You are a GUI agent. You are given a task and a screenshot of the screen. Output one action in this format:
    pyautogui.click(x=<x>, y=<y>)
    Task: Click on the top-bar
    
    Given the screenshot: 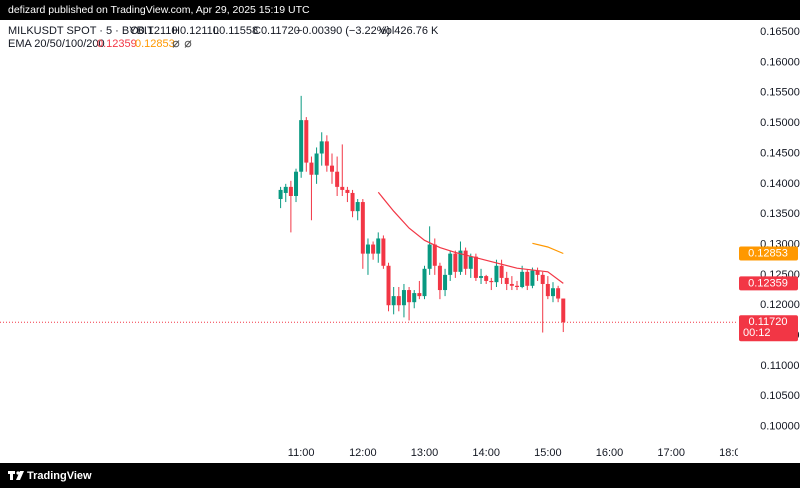 What is the action you would take?
    pyautogui.click(x=400, y=10)
    